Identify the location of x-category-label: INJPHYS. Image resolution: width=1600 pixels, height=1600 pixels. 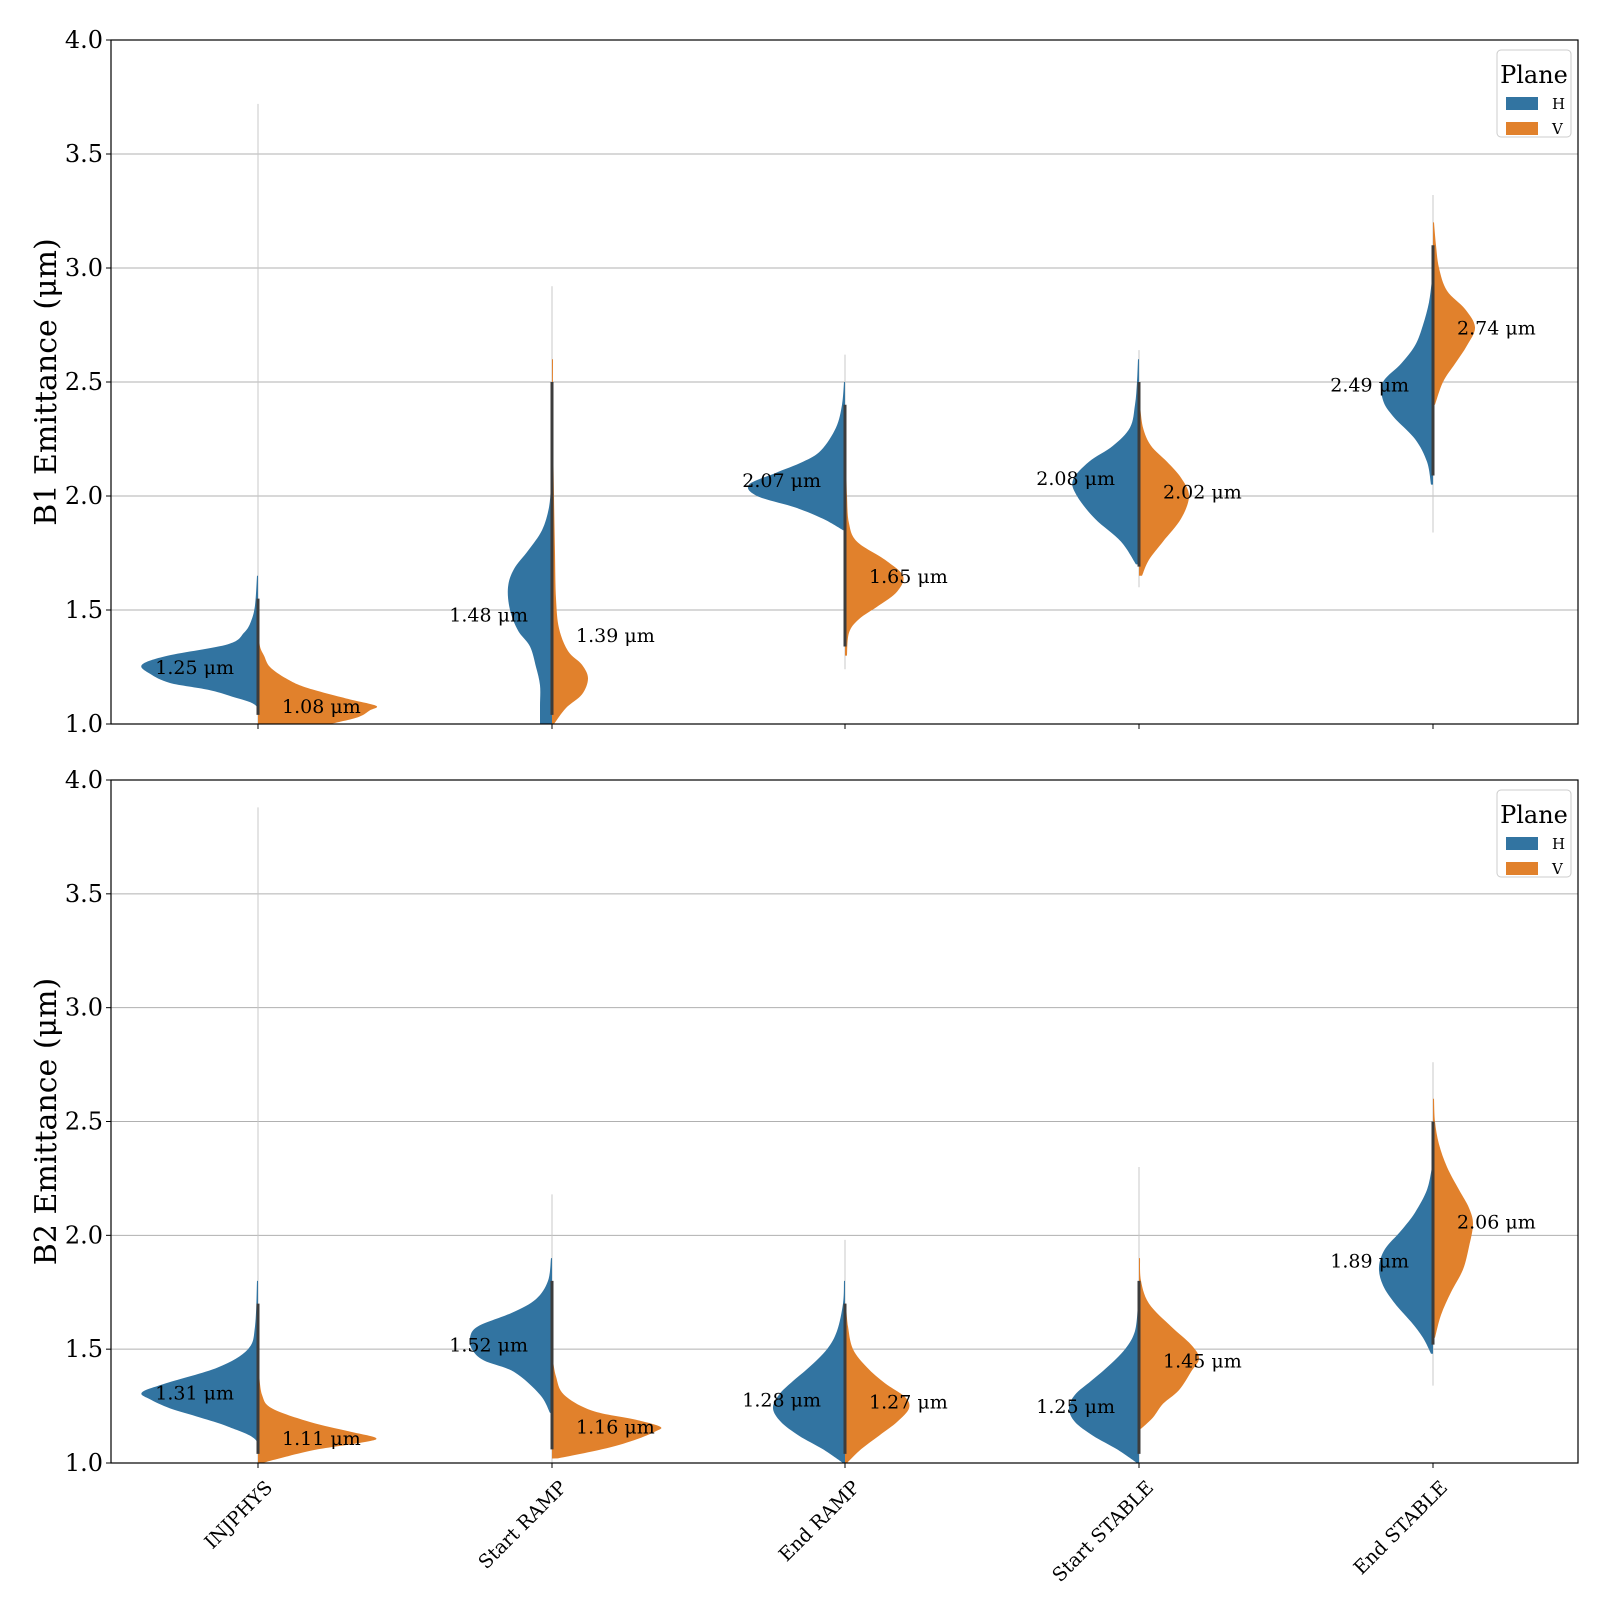
(238, 1515).